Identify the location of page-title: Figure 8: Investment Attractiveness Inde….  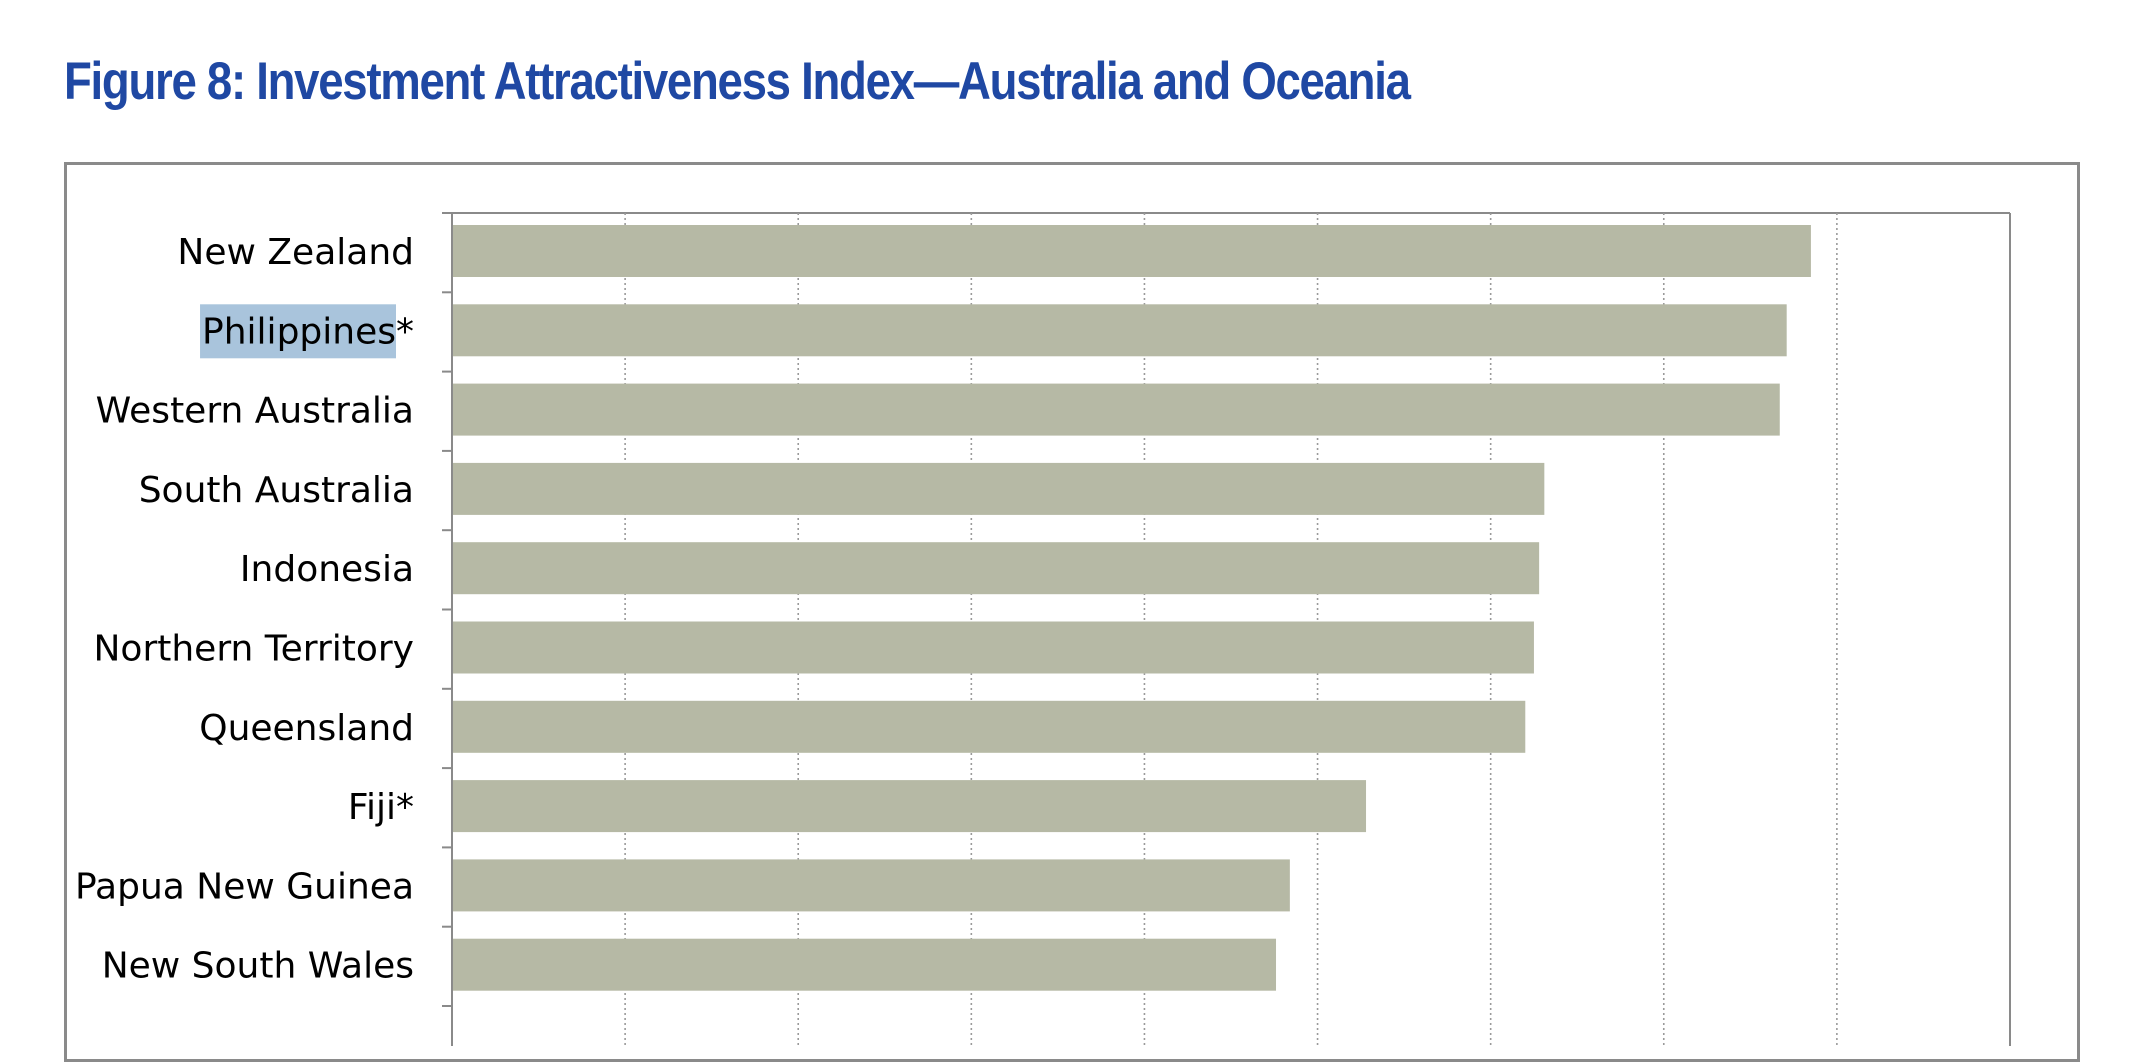
(737, 81).